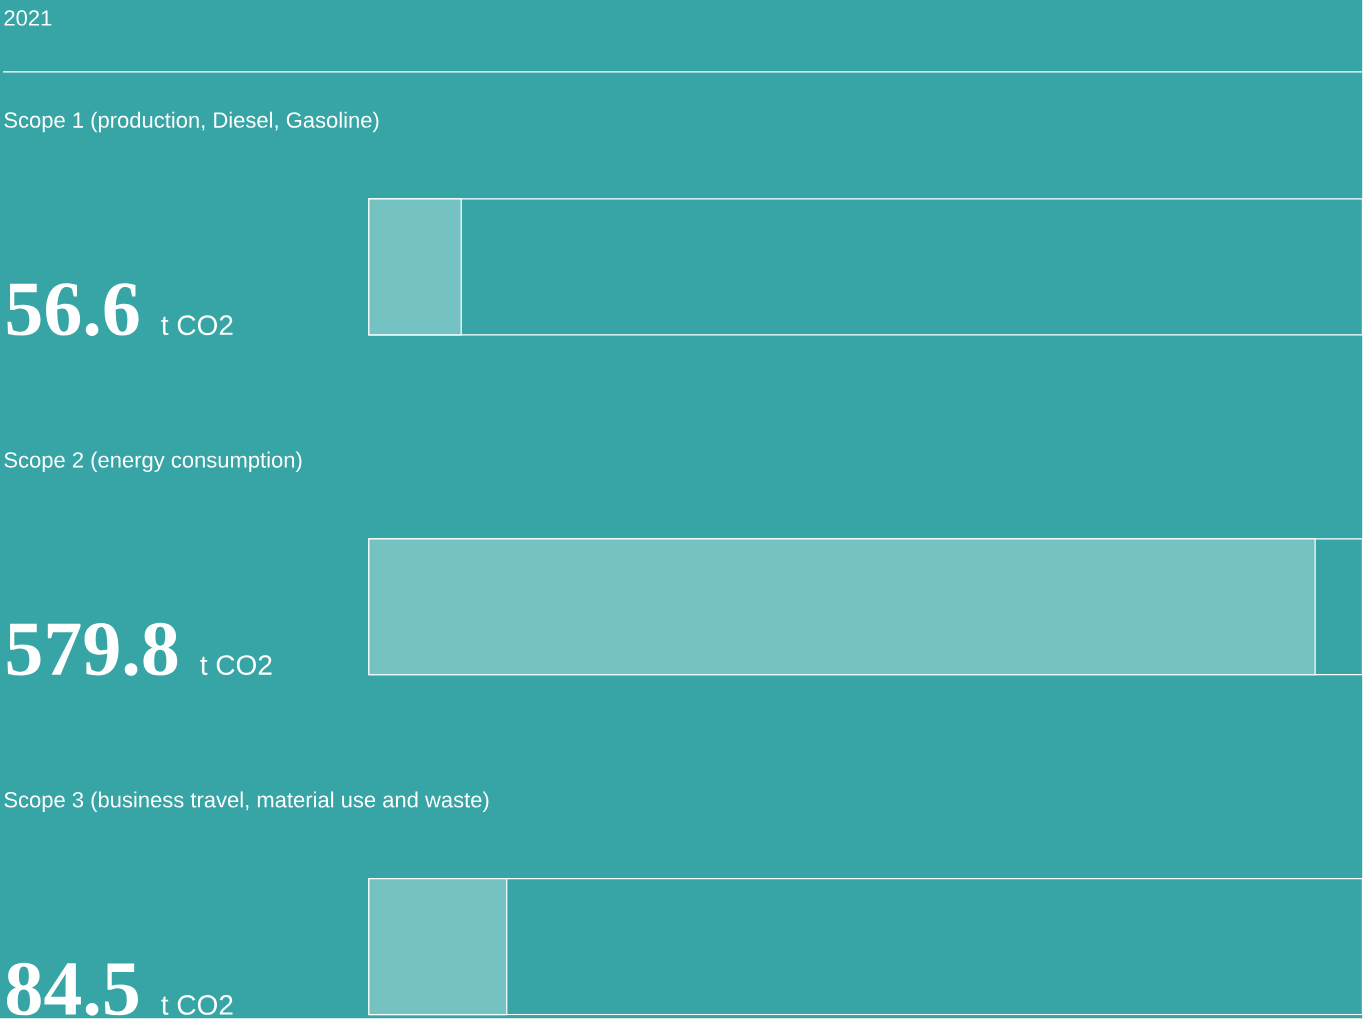 This screenshot has height=1019, width=1363. Describe the element at coordinates (92, 650) in the screenshot. I see `data-label: 579.8` at that location.